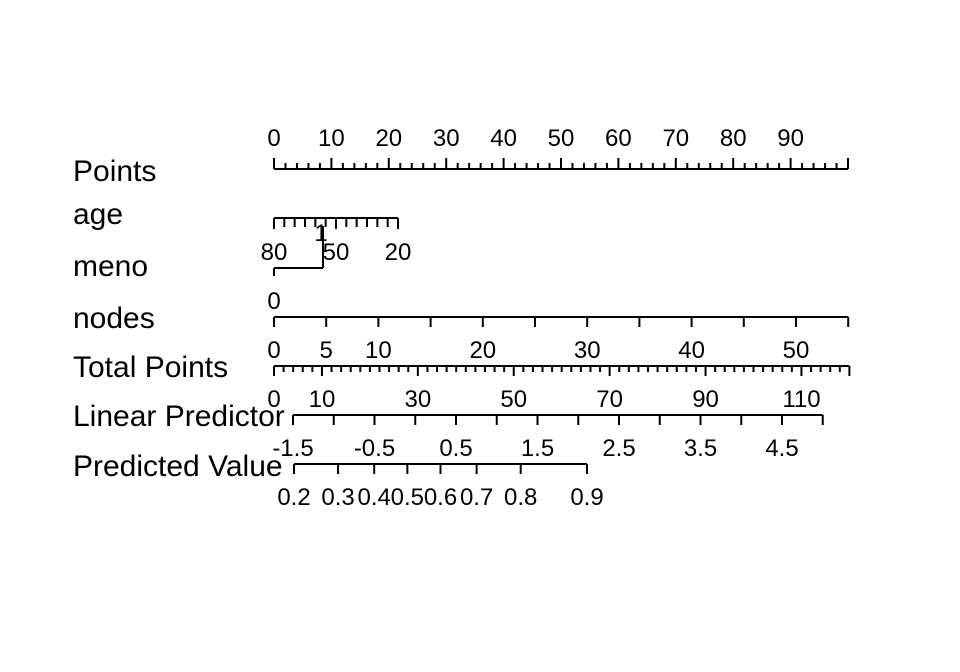 The width and height of the screenshot is (960, 672). Describe the element at coordinates (618, 448) in the screenshot. I see `linear-predictor-tick-label: 2.5` at that location.